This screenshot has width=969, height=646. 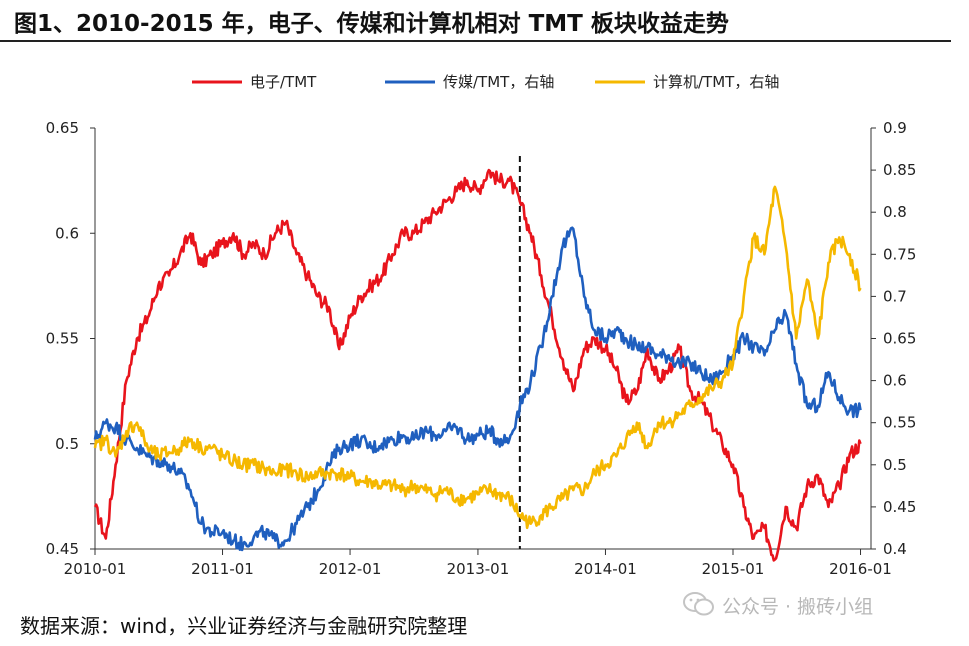 I want to click on chart-legend: 电子/TMT 传媒/TMT，右轴 计算机/TMT，右轴, so click(x=485, y=82).